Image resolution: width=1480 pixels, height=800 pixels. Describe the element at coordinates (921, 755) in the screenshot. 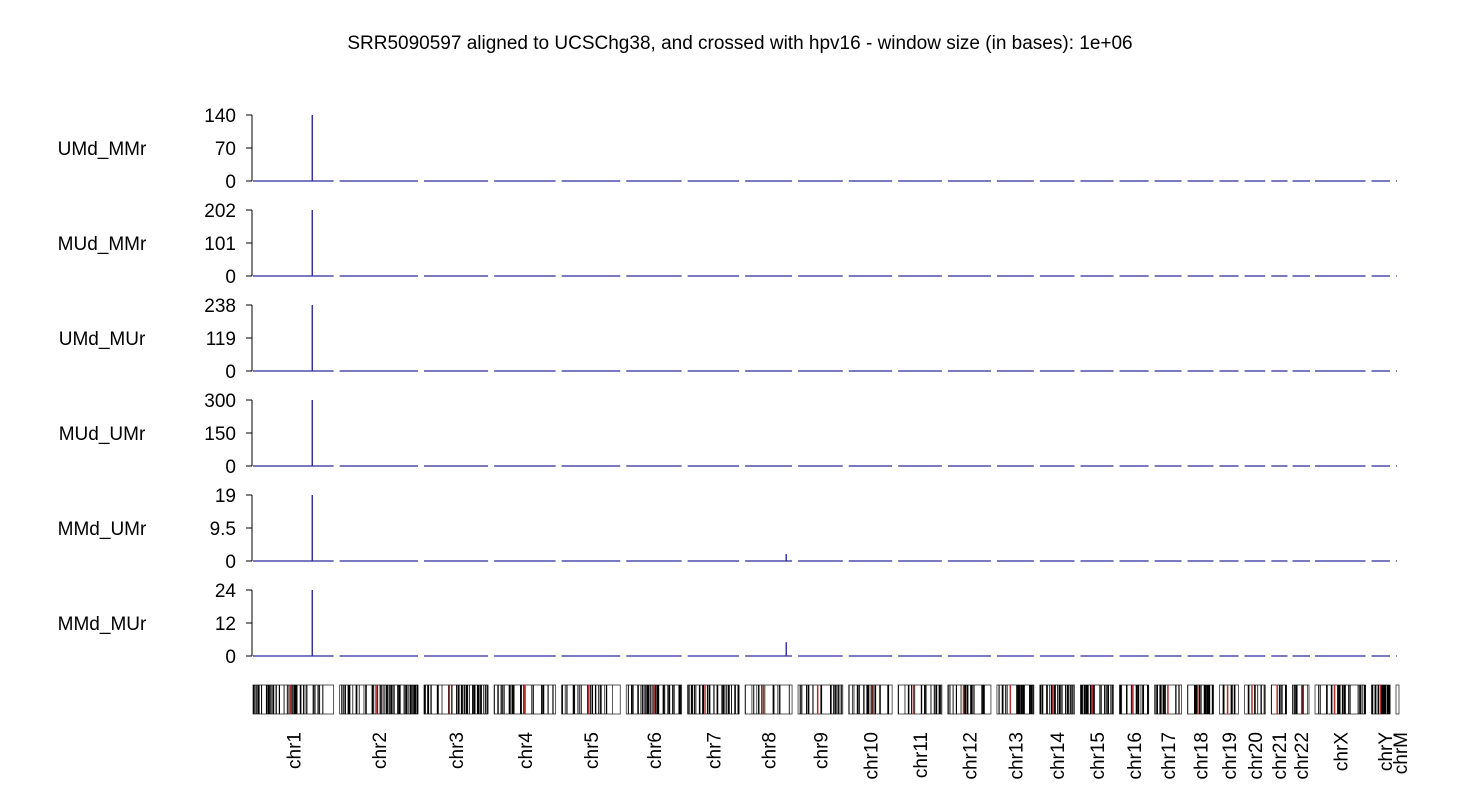

I see `chrom-label-chr11: chr11` at that location.